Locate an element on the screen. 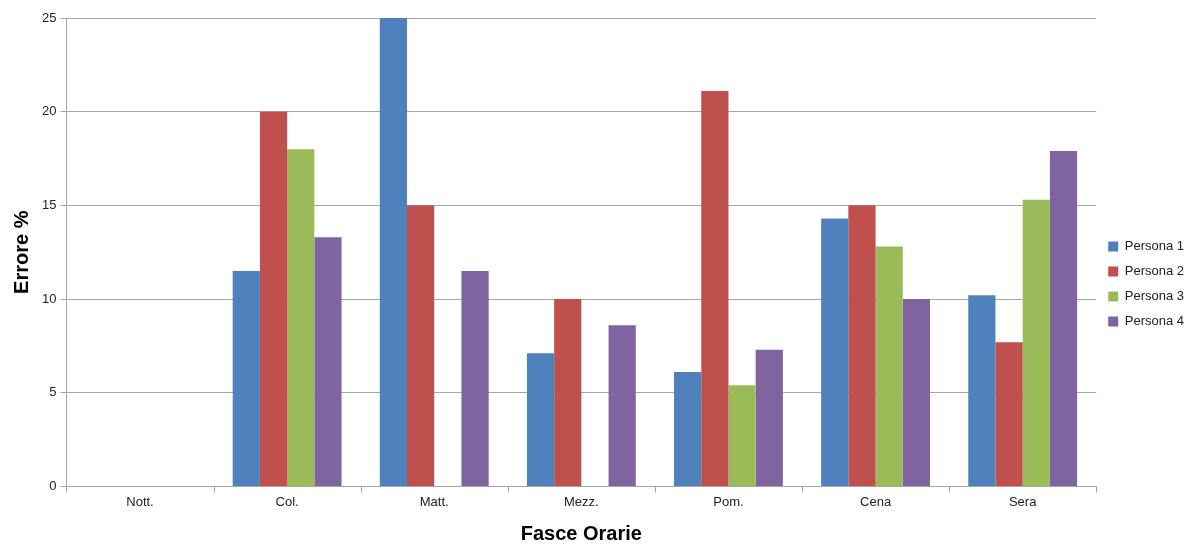 Image resolution: width=1200 pixels, height=552 pixels. x-tick-label: Sera is located at coordinates (1023, 501).